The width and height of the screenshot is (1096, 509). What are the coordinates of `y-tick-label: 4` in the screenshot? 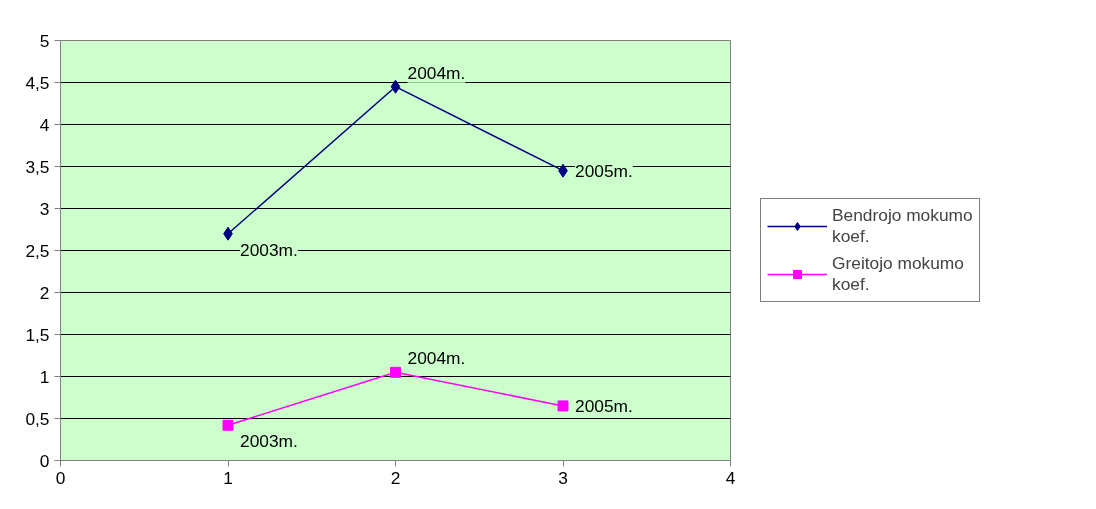 It's located at (44, 124).